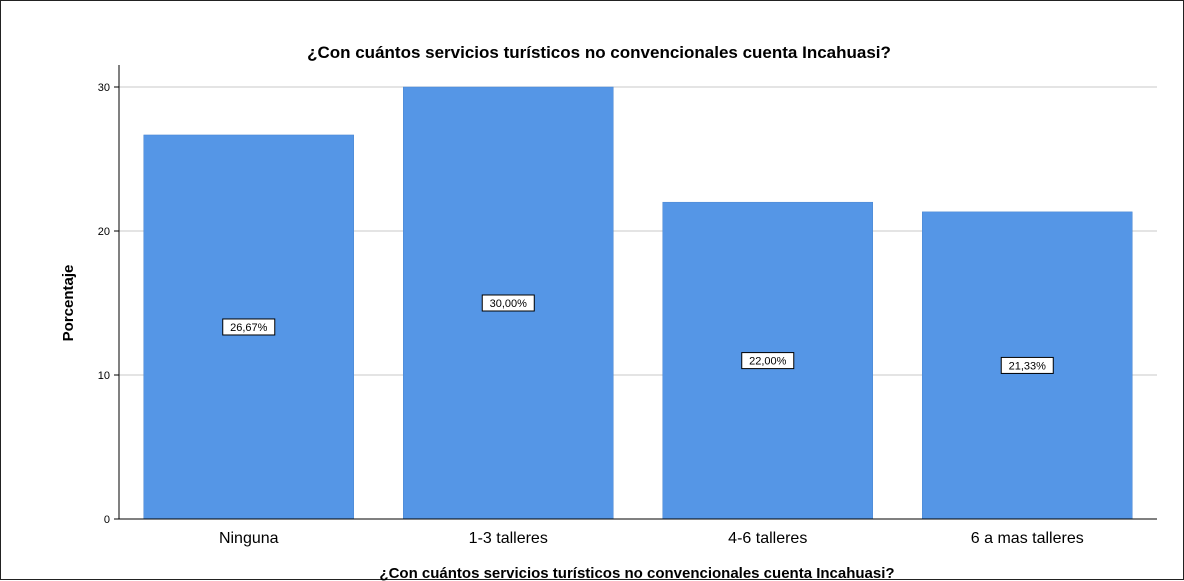 The image size is (1184, 581). Describe the element at coordinates (104, 88) in the screenshot. I see `y-tick-label: 30` at that location.